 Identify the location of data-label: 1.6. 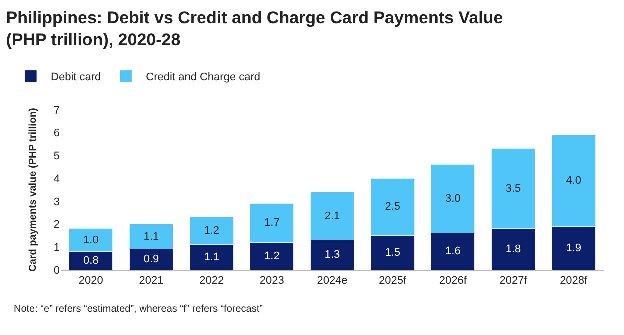
(453, 252).